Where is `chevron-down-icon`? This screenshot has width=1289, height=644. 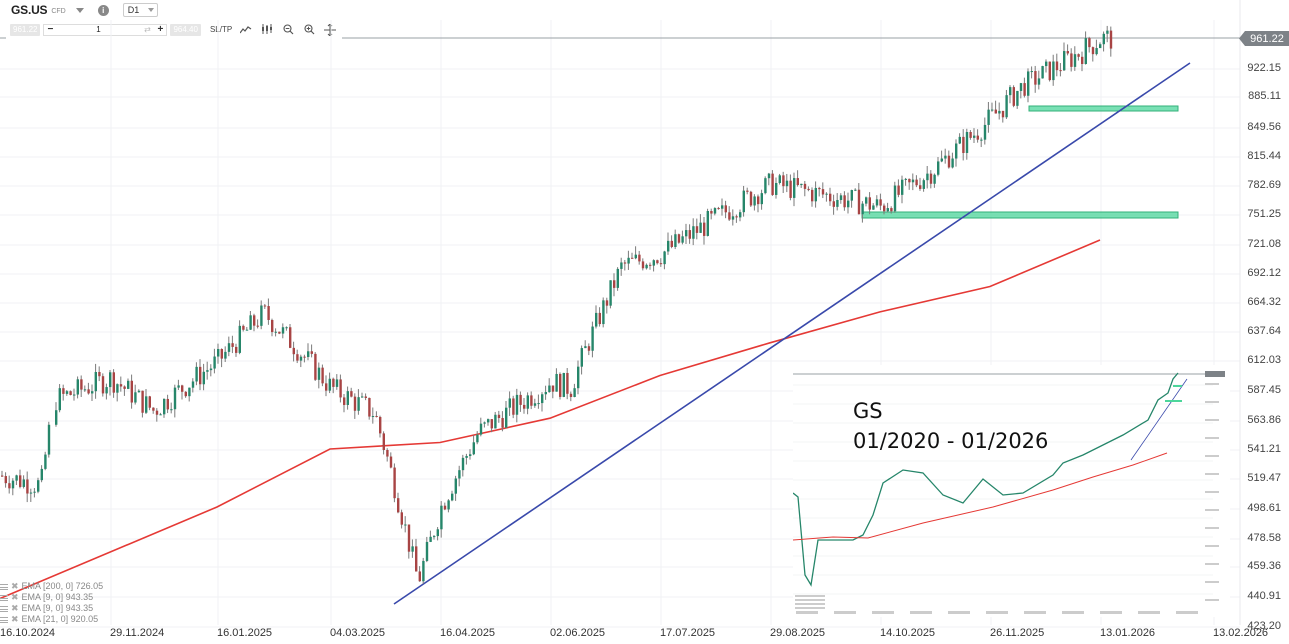
chevron-down-icon is located at coordinates (150, 10).